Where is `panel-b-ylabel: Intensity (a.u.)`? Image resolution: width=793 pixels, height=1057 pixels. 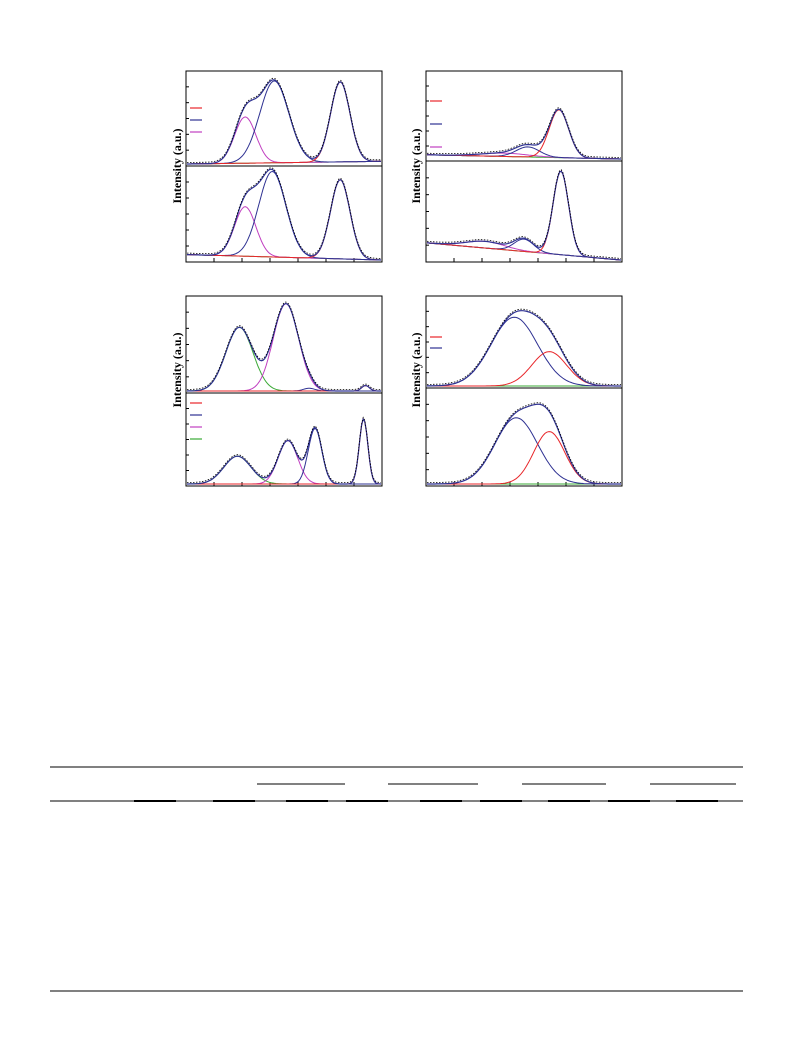
panel-b-ylabel: Intensity (a.u.) is located at coordinates (416, 165).